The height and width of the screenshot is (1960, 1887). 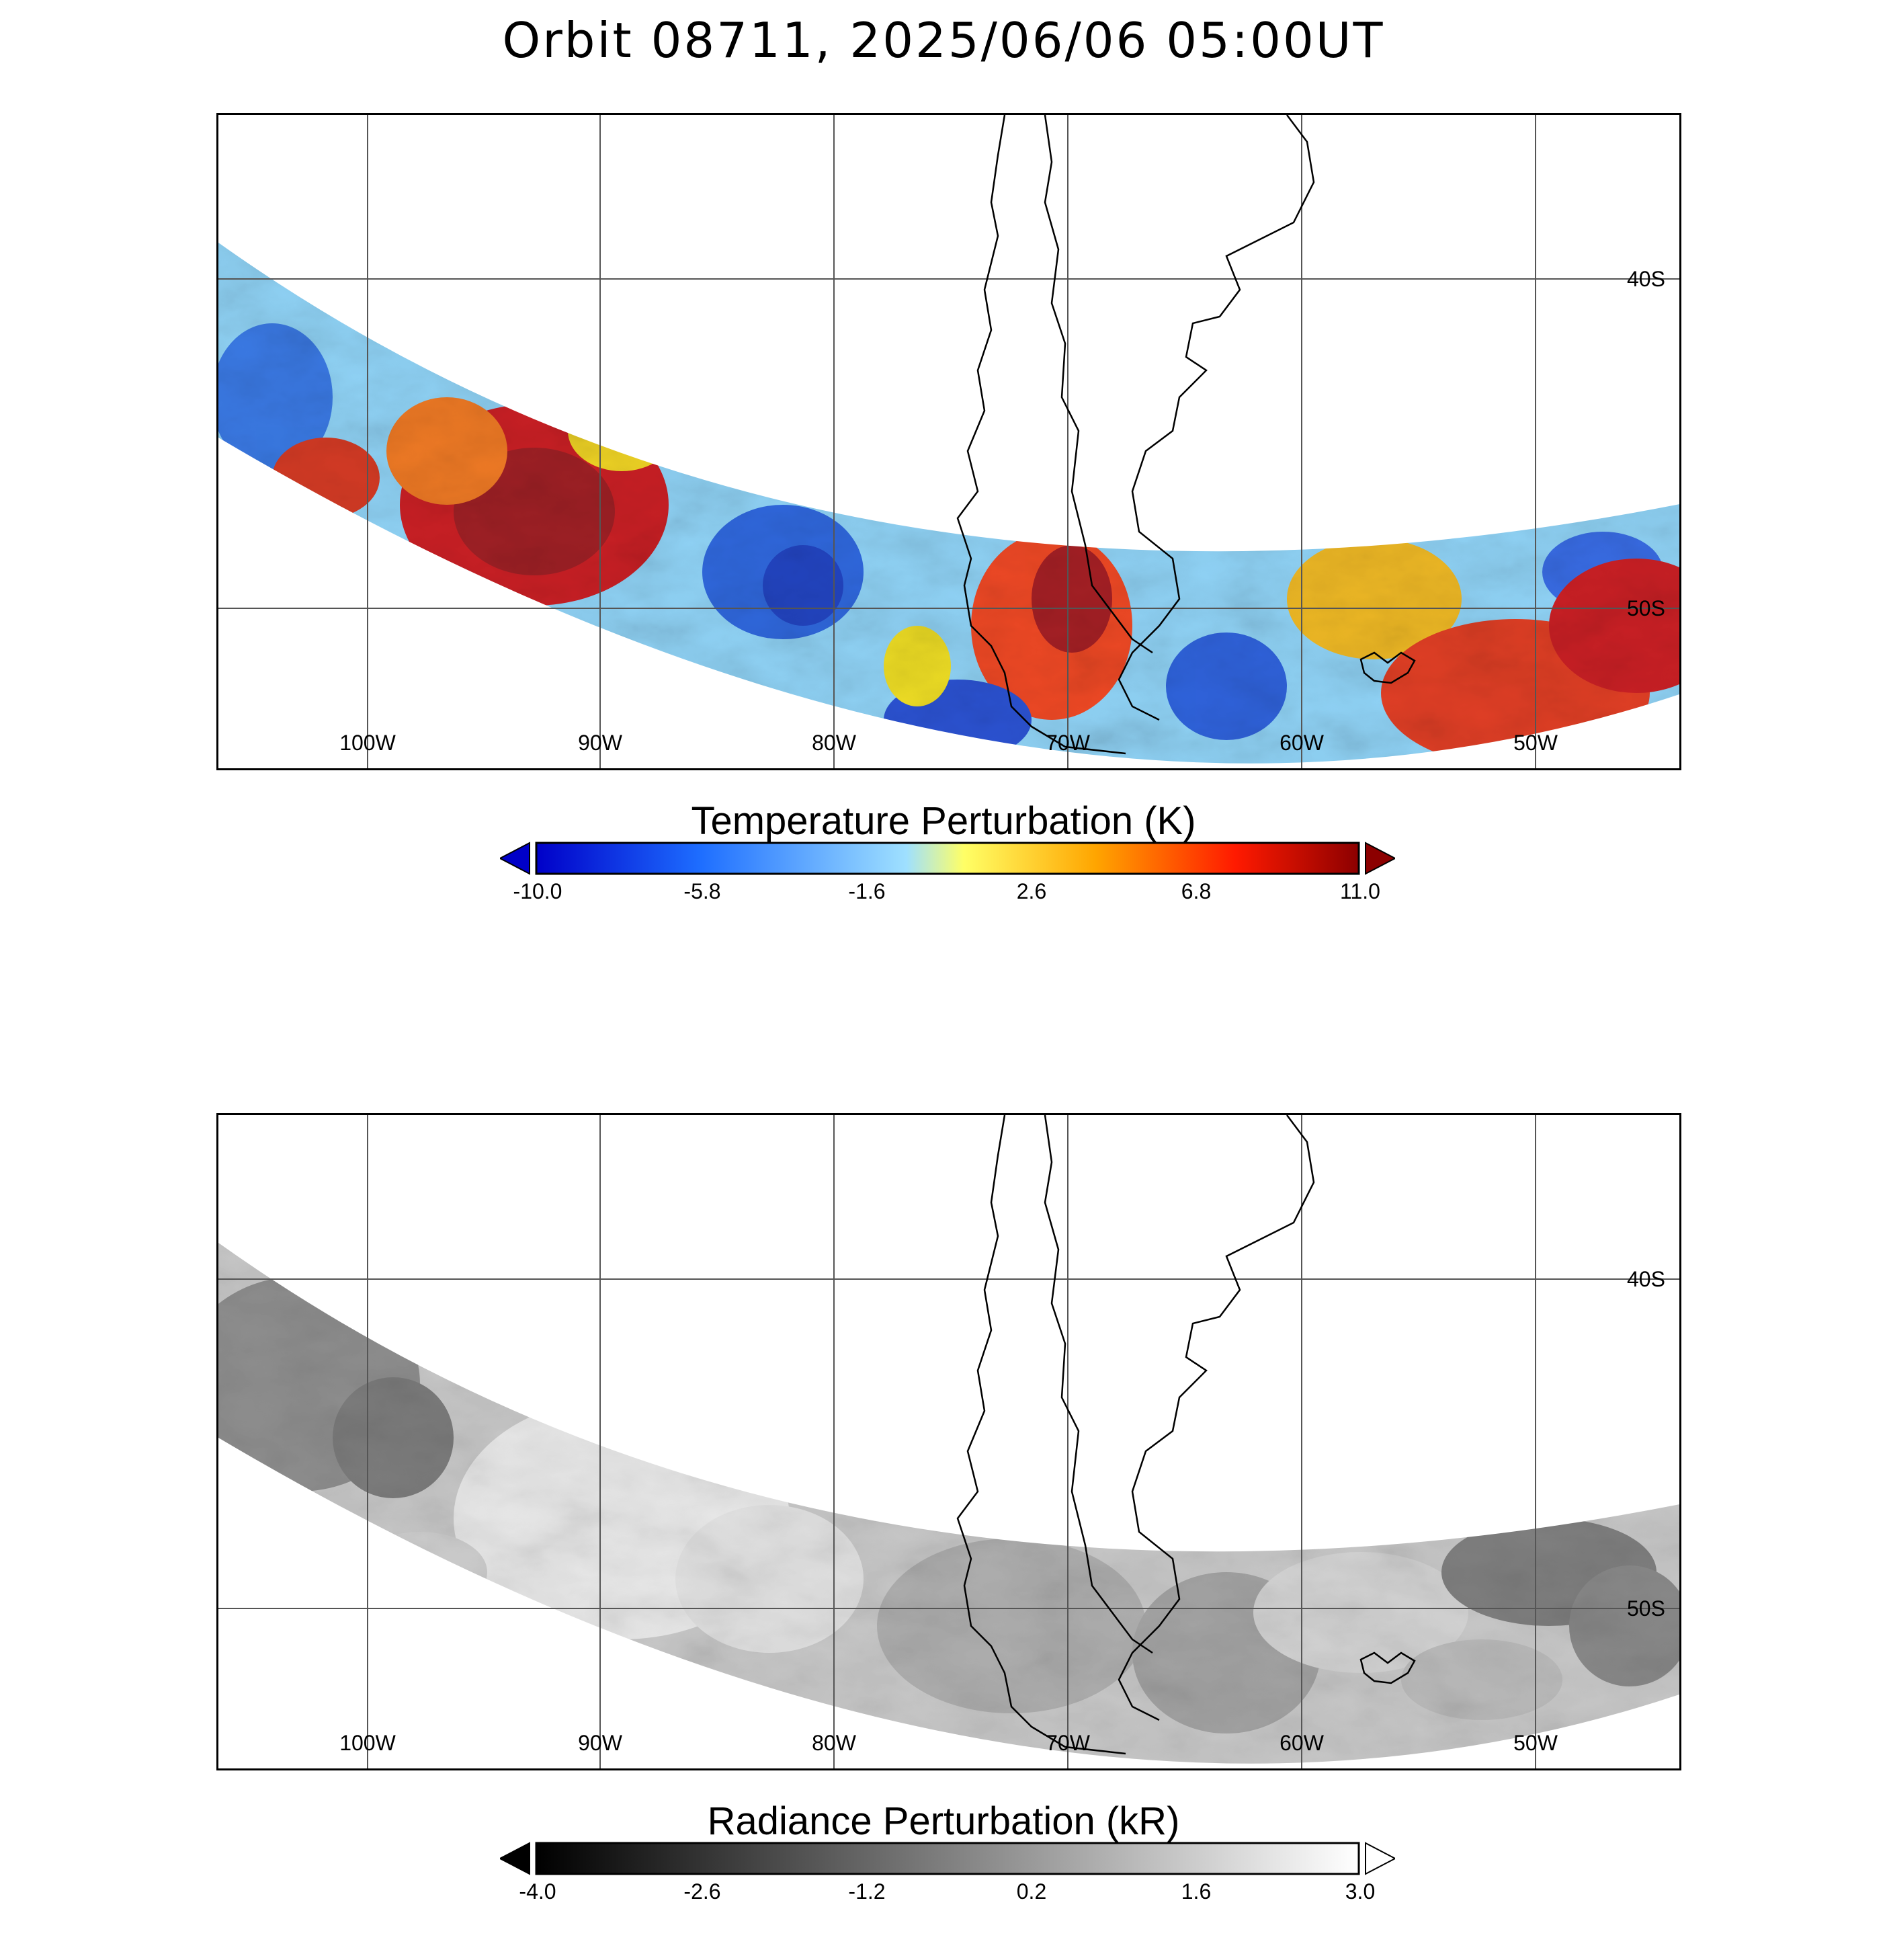 I want to click on temperature-colorbar, so click(x=947, y=858).